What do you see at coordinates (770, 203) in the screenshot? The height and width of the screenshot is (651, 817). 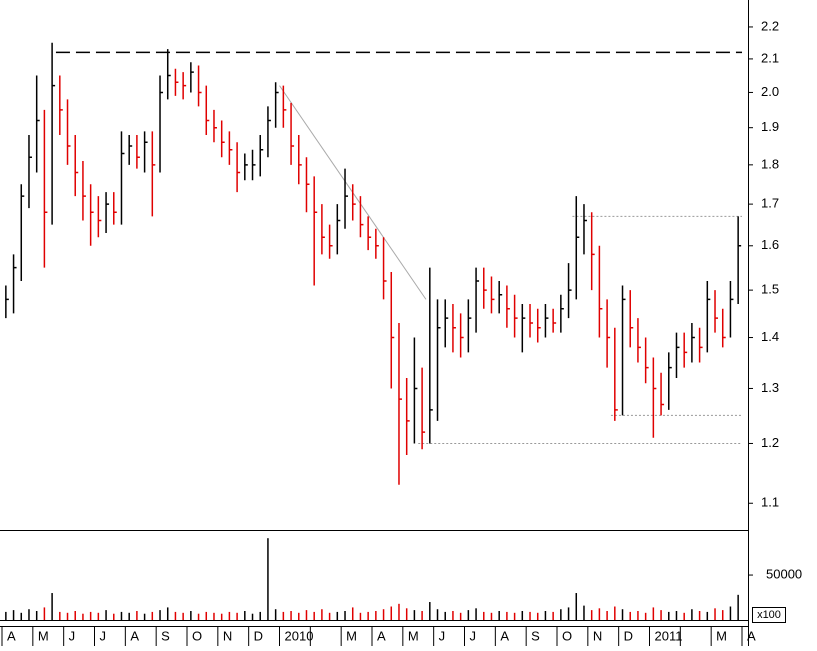 I see `y-tick-label: 1.7` at bounding box center [770, 203].